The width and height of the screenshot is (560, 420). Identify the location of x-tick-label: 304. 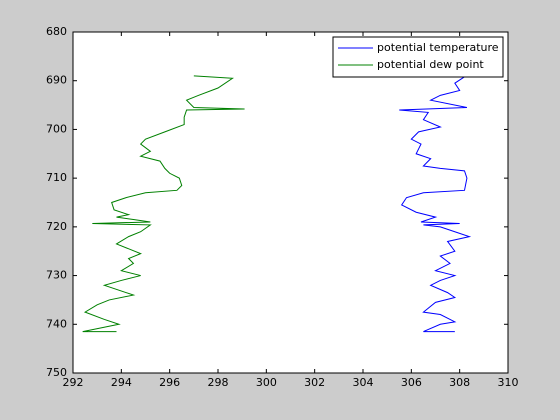
(363, 382).